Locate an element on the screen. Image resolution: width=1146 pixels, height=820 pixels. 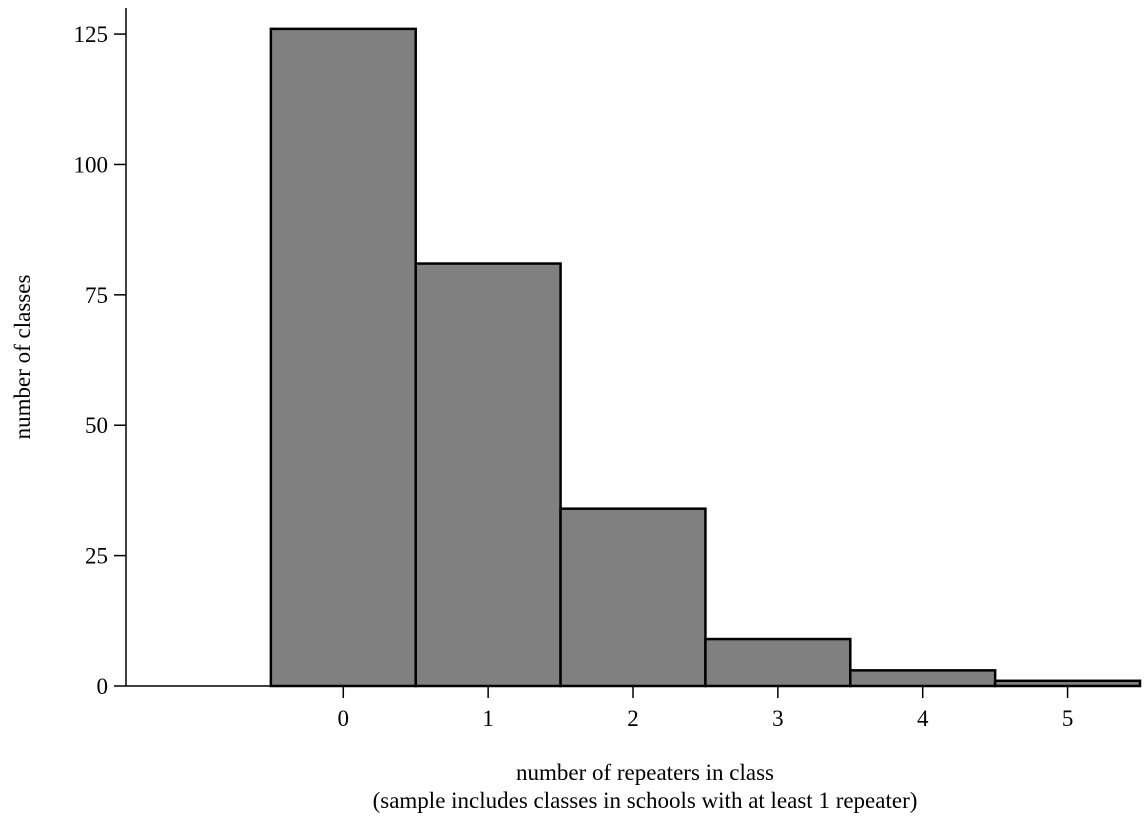
x-ticks-group: 0 1 2 3 4 5 is located at coordinates (706, 708).